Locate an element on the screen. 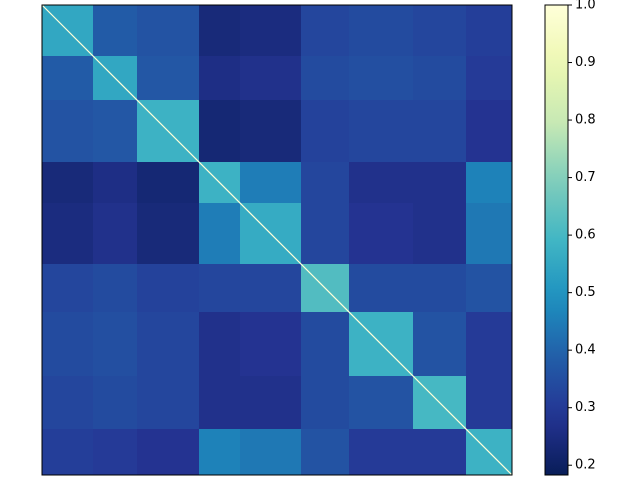 The height and width of the screenshot is (480, 640). colorbar-tick-label: 0.3 is located at coordinates (585, 407).